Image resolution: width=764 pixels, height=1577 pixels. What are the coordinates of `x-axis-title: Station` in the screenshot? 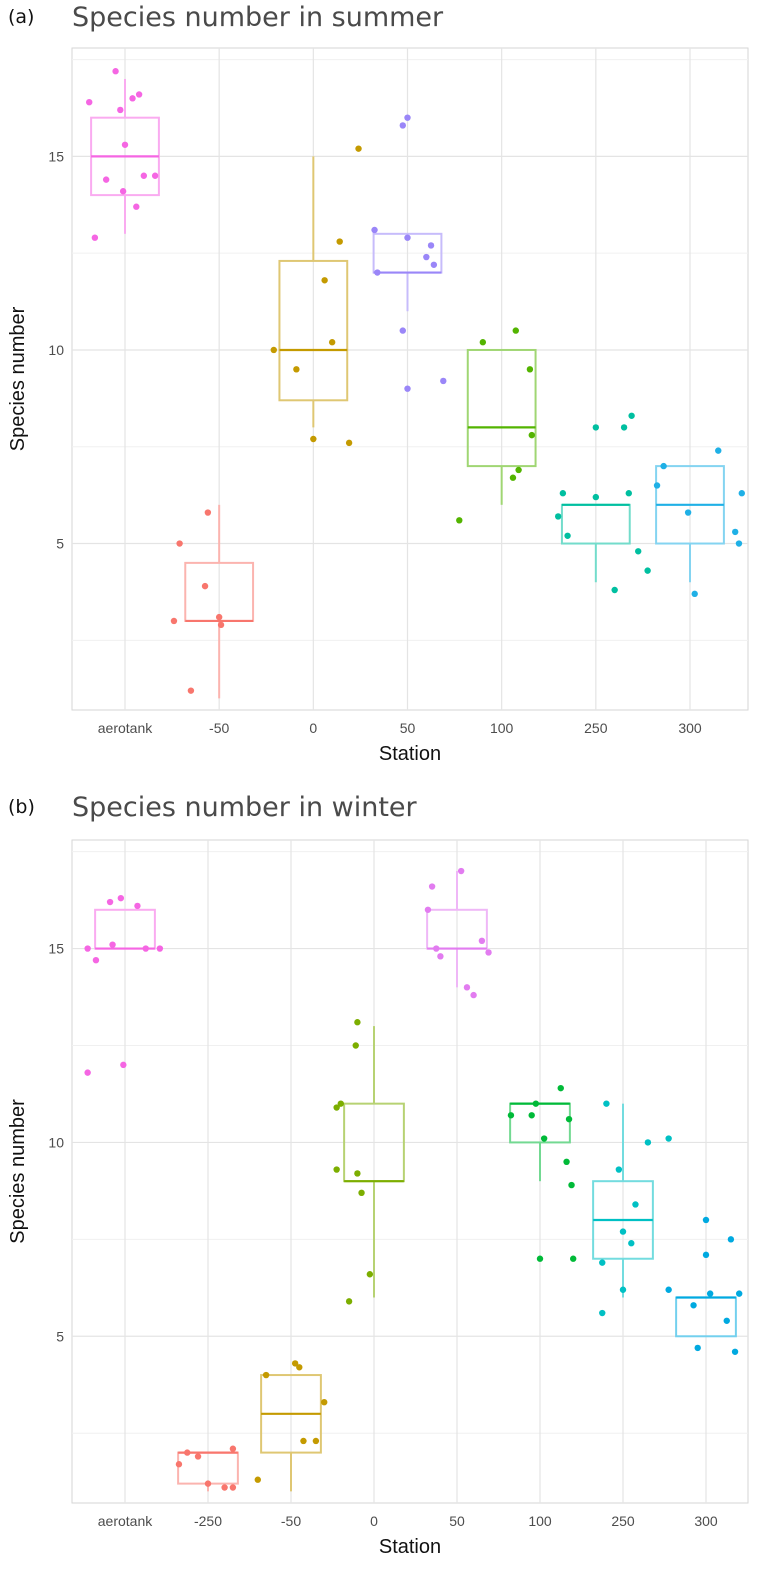 It's located at (410, 1547).